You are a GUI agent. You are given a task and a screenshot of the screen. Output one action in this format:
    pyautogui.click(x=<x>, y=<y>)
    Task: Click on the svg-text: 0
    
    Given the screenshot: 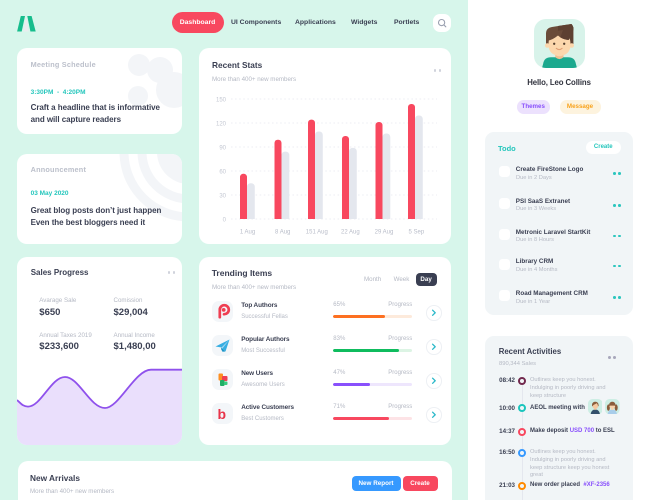 What is the action you would take?
    pyautogui.click(x=225, y=221)
    